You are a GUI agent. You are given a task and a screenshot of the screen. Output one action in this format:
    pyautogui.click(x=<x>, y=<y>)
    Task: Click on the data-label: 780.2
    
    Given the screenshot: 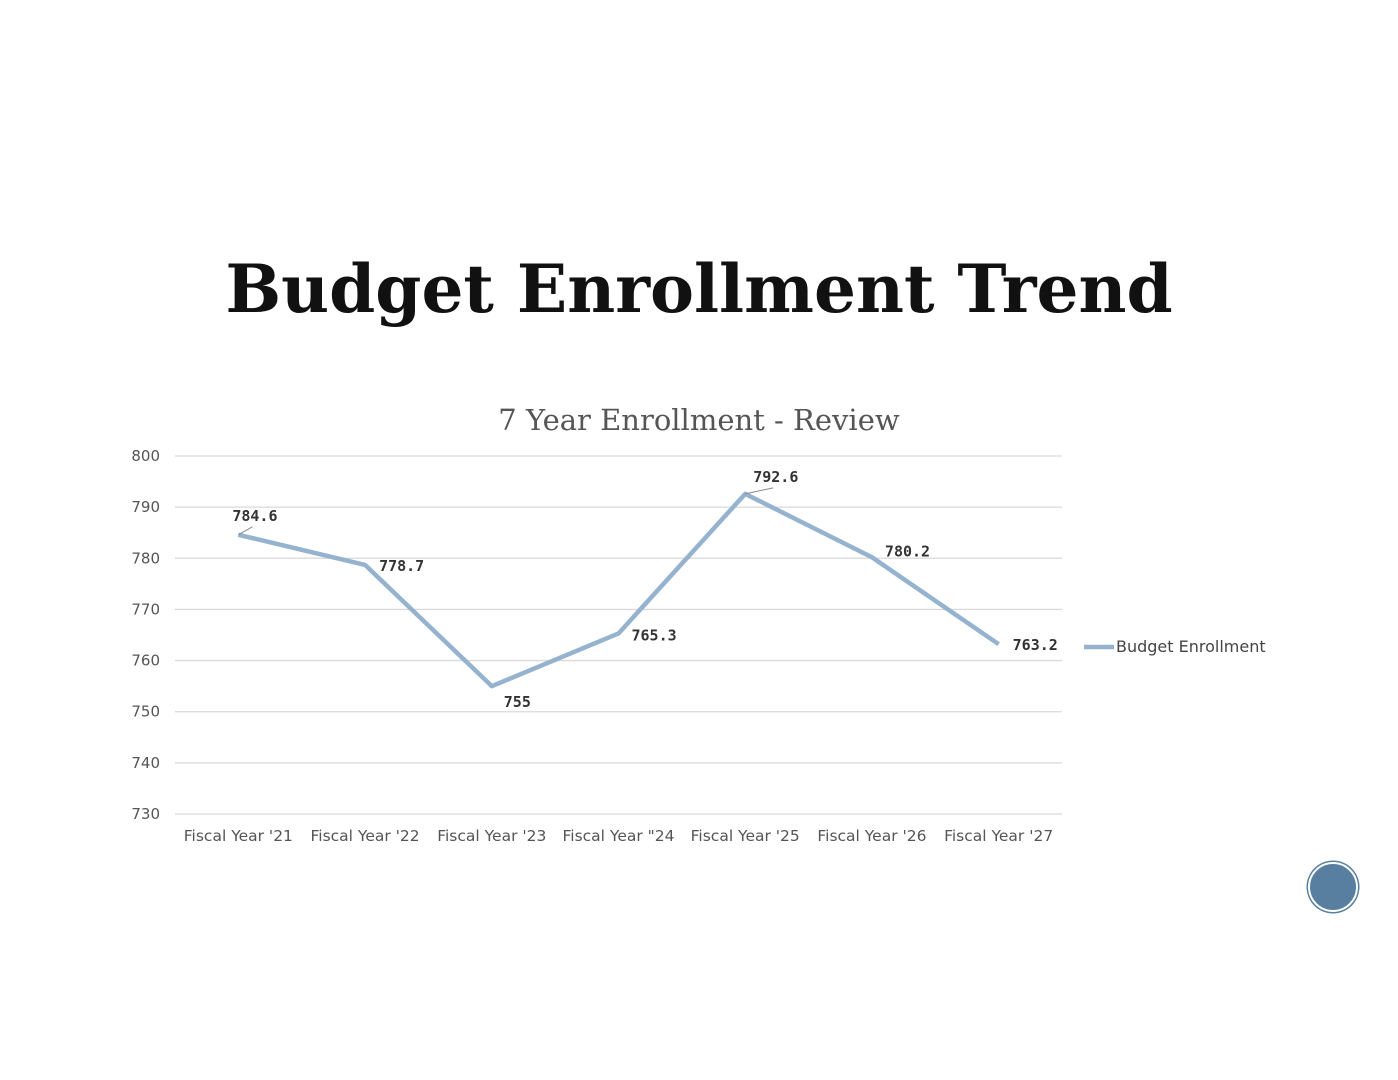 What is the action you would take?
    pyautogui.click(x=907, y=551)
    